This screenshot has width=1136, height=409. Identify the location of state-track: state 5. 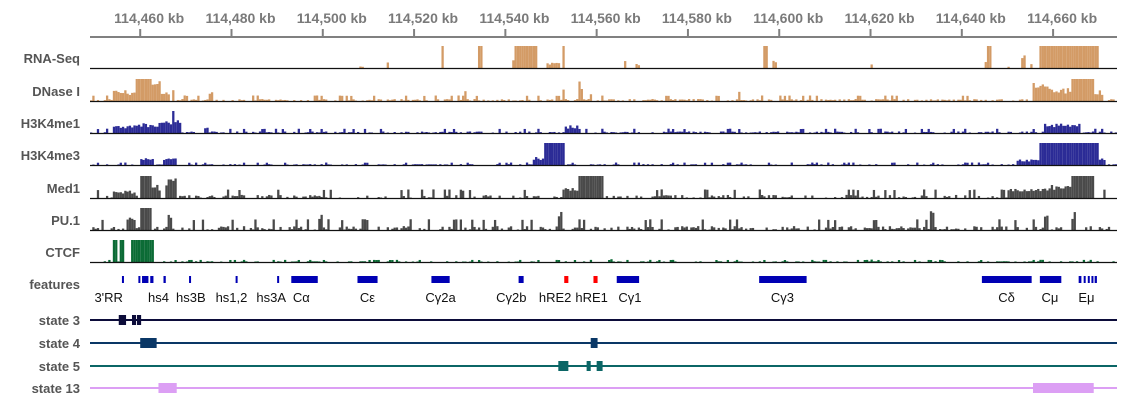
(578, 366).